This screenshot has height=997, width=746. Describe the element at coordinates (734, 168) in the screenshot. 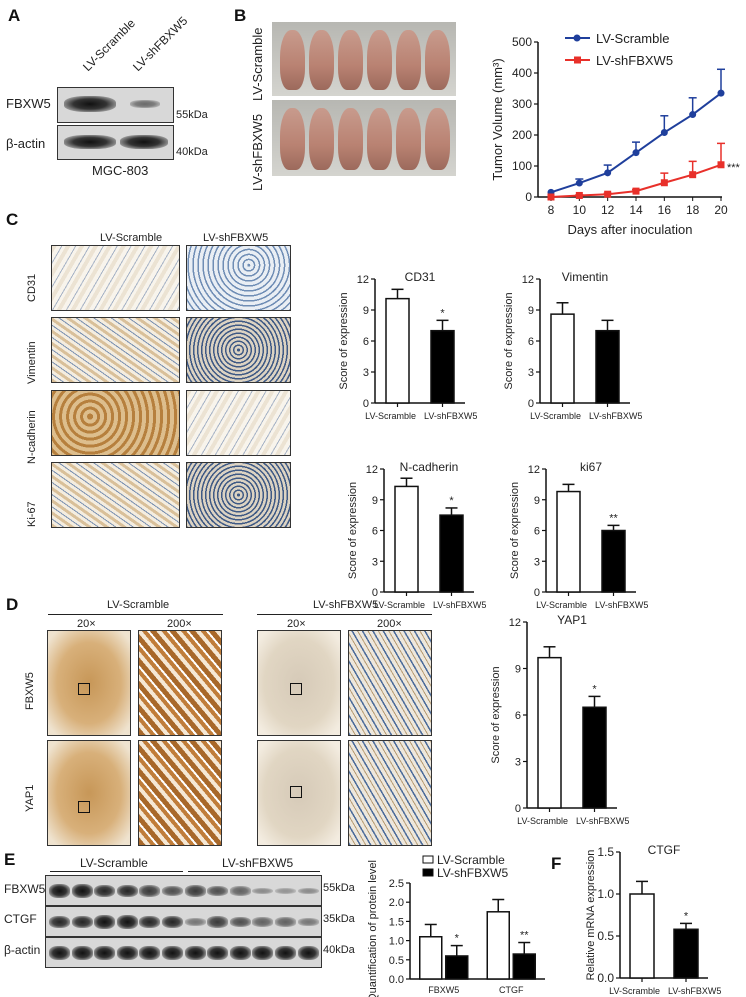

I see `significance-label: ***` at that location.